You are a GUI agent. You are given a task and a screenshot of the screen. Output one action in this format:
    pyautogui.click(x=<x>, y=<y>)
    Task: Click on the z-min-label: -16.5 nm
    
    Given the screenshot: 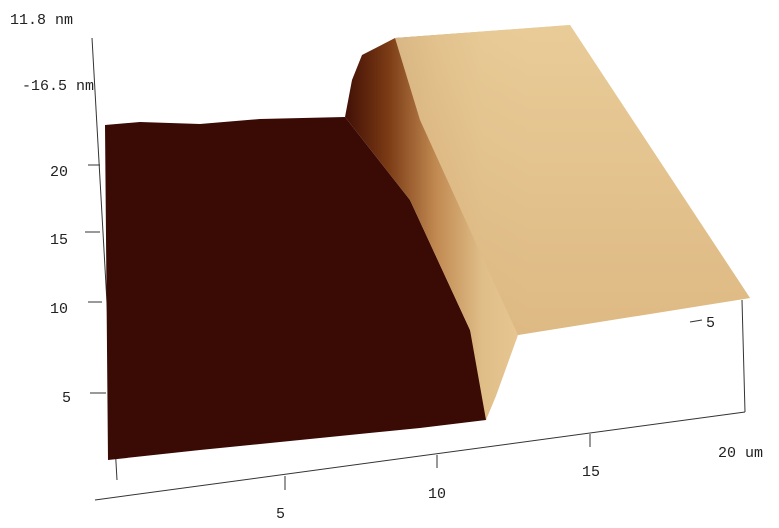 What is the action you would take?
    pyautogui.click(x=58, y=86)
    